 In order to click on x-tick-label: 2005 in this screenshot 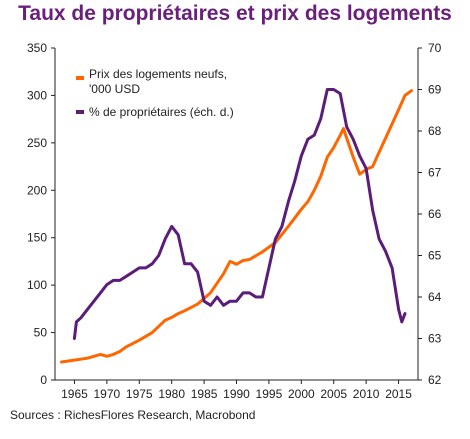, I will do `click(333, 394)`.